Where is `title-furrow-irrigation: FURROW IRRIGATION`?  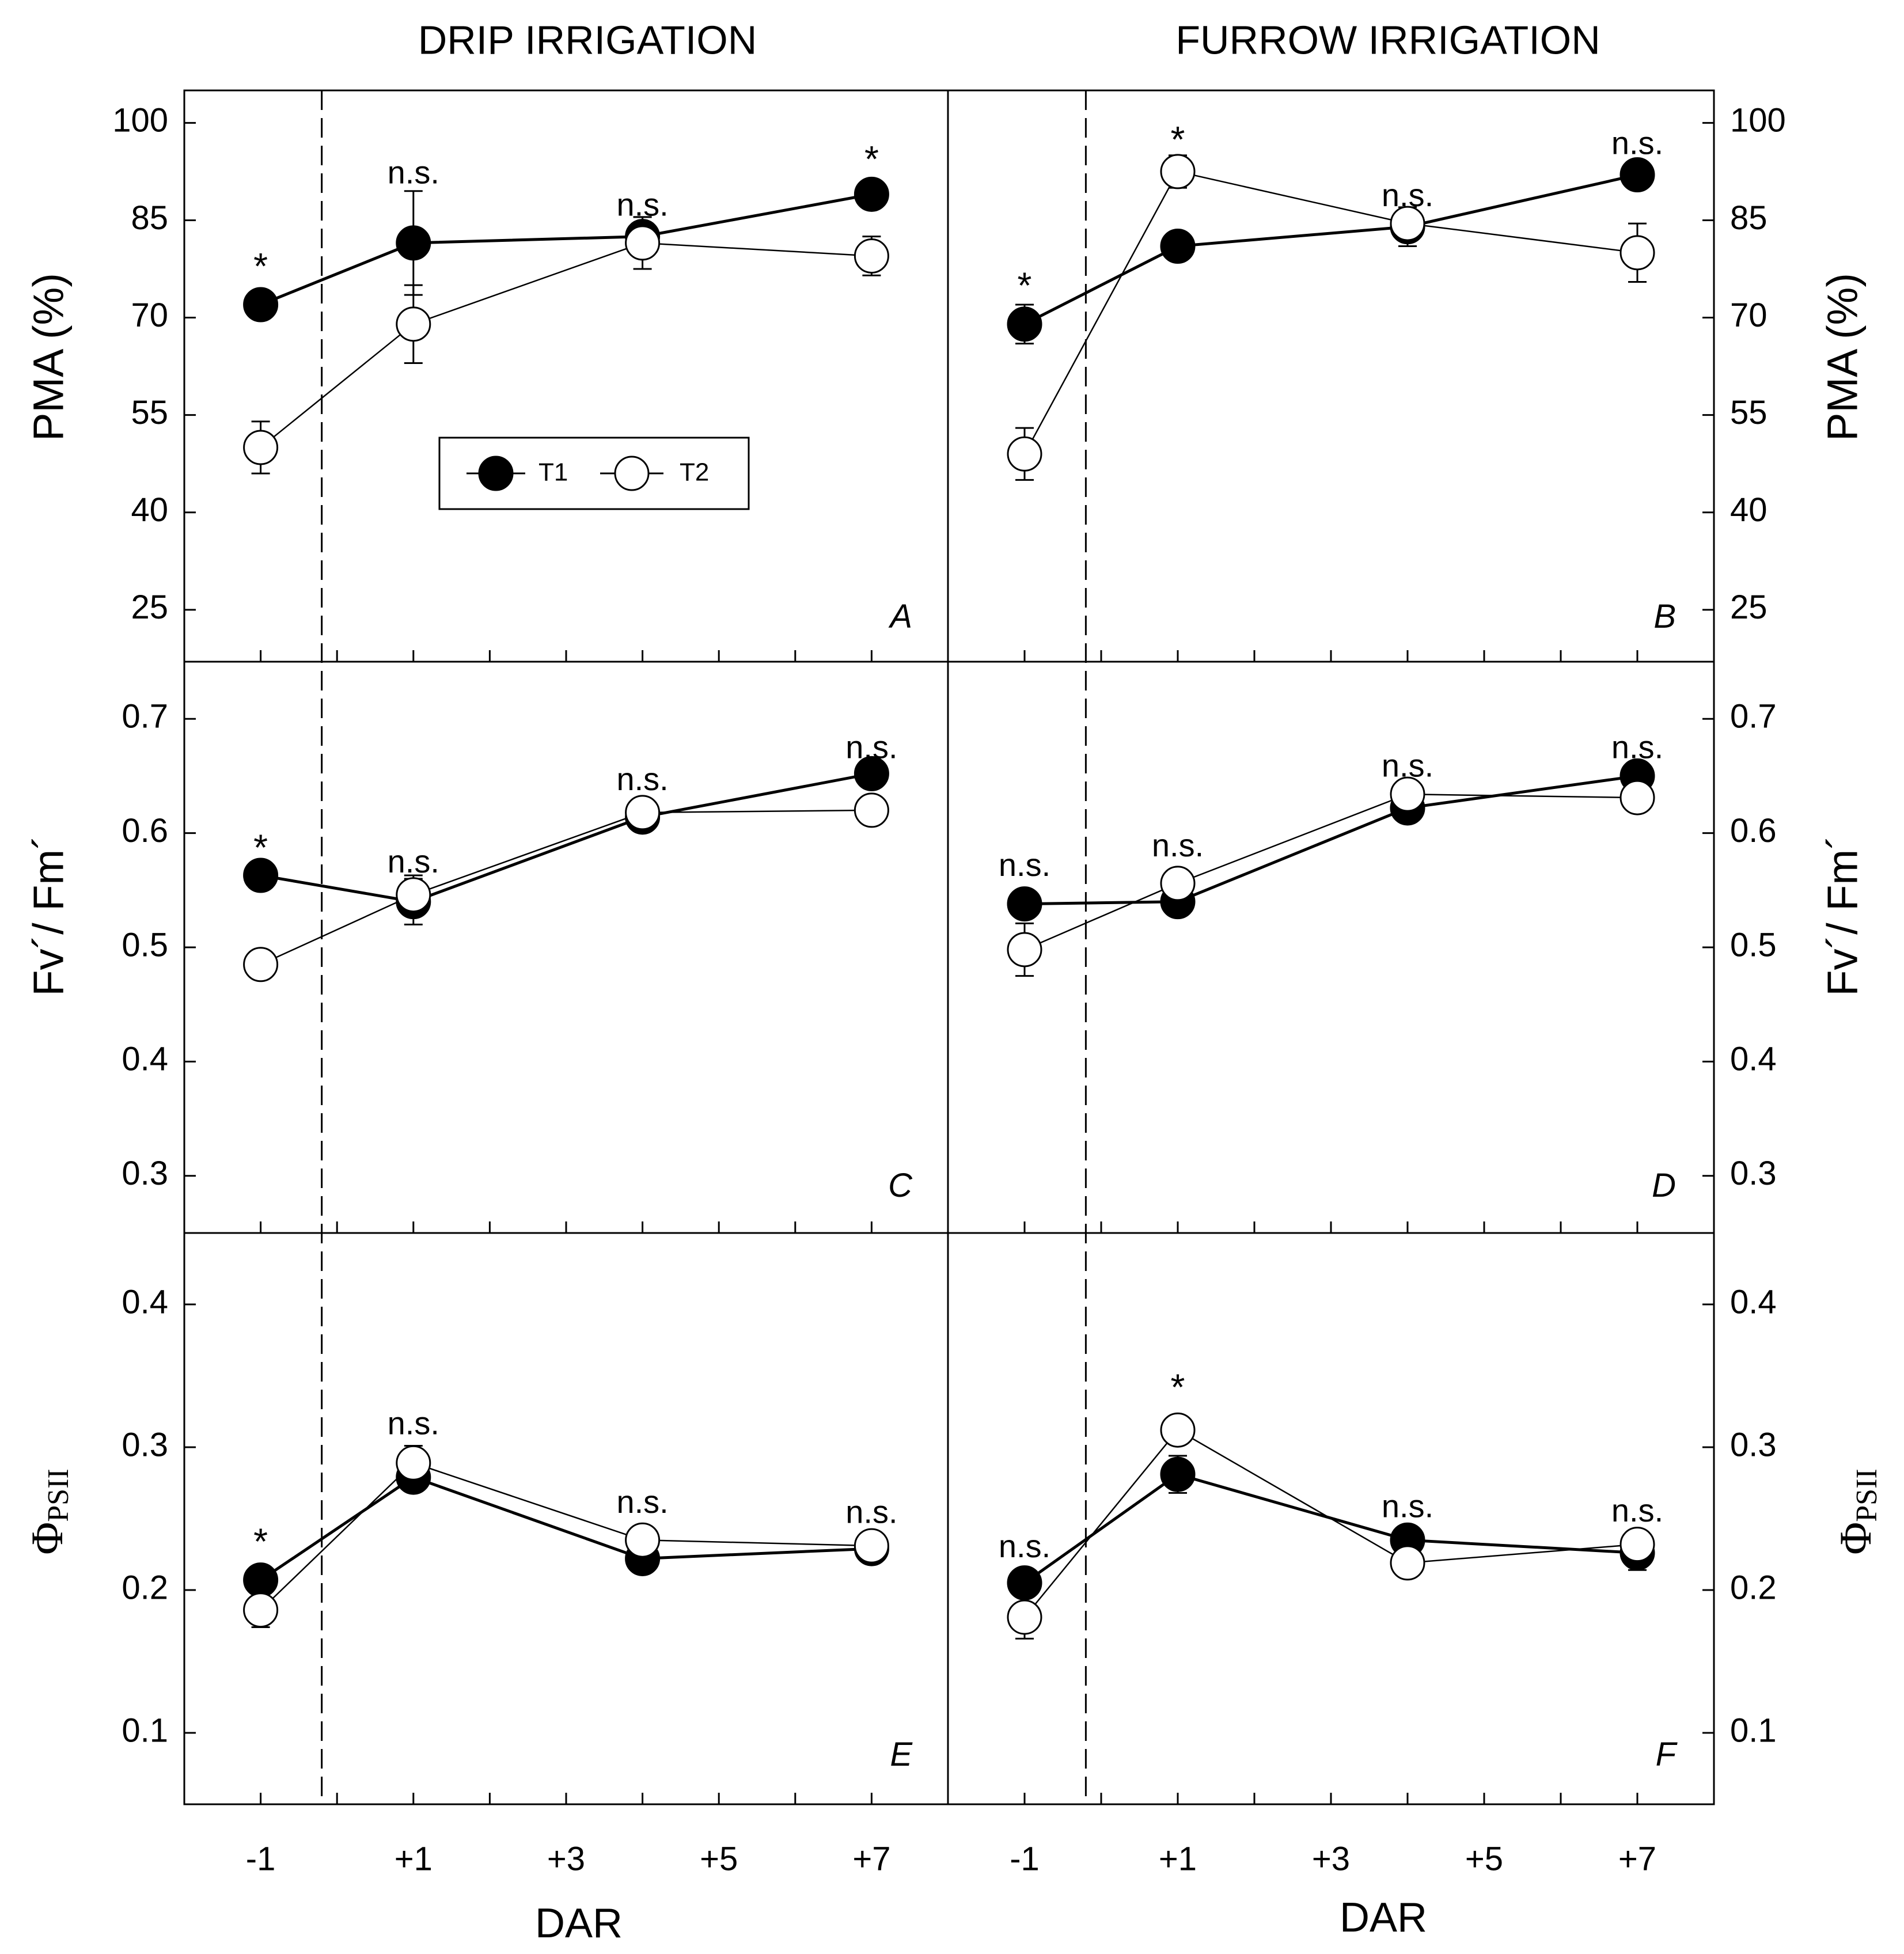
title-furrow-irrigation: FURROW IRRIGATION is located at coordinates (1388, 39).